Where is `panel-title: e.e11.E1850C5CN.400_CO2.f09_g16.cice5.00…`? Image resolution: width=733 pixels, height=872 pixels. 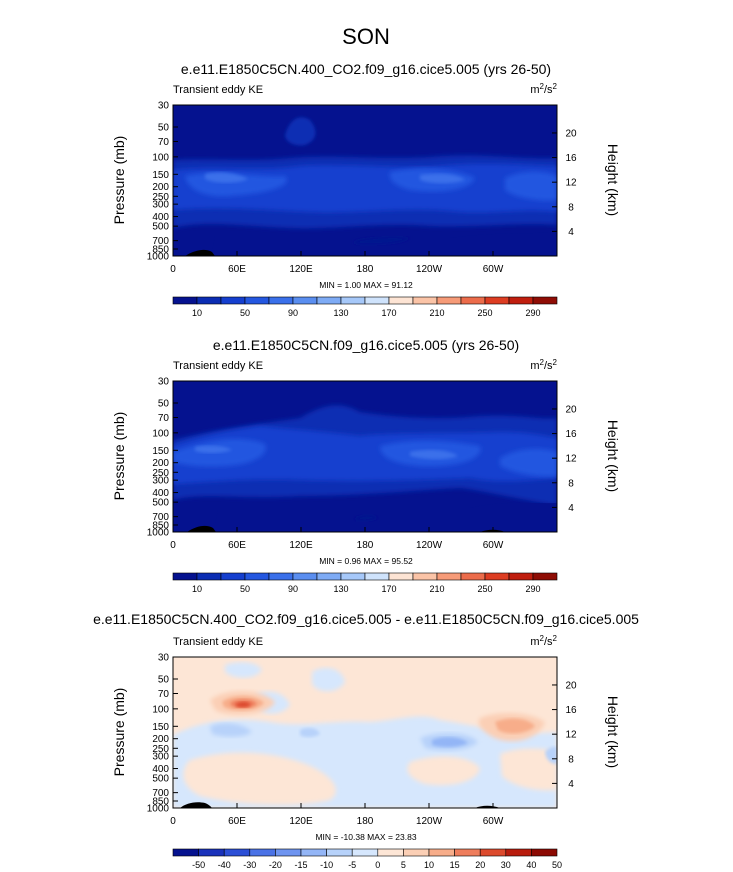
panel-title: e.e11.E1850C5CN.400_CO2.f09_g16.cice5.00… is located at coordinates (366, 619).